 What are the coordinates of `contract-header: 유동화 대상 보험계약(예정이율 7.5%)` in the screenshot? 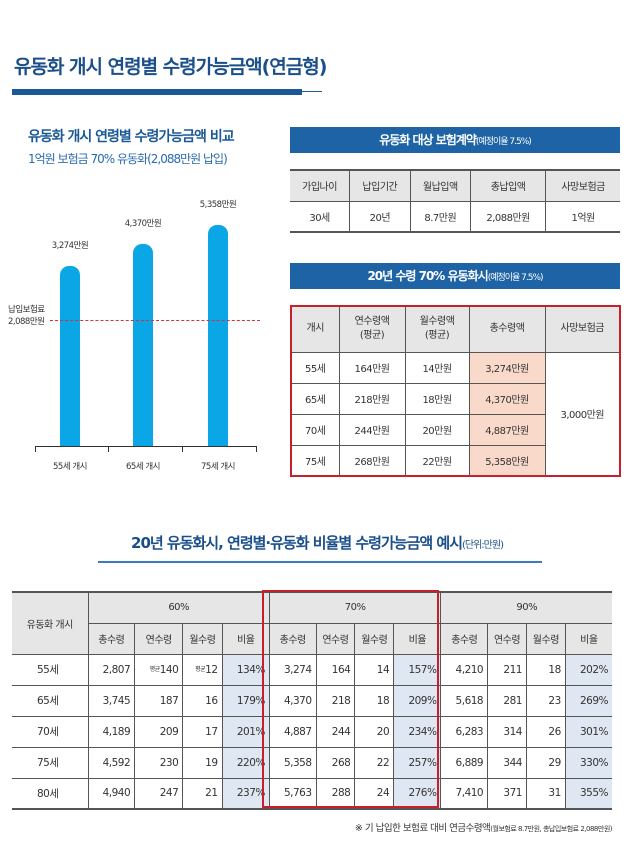 It's located at (455, 140).